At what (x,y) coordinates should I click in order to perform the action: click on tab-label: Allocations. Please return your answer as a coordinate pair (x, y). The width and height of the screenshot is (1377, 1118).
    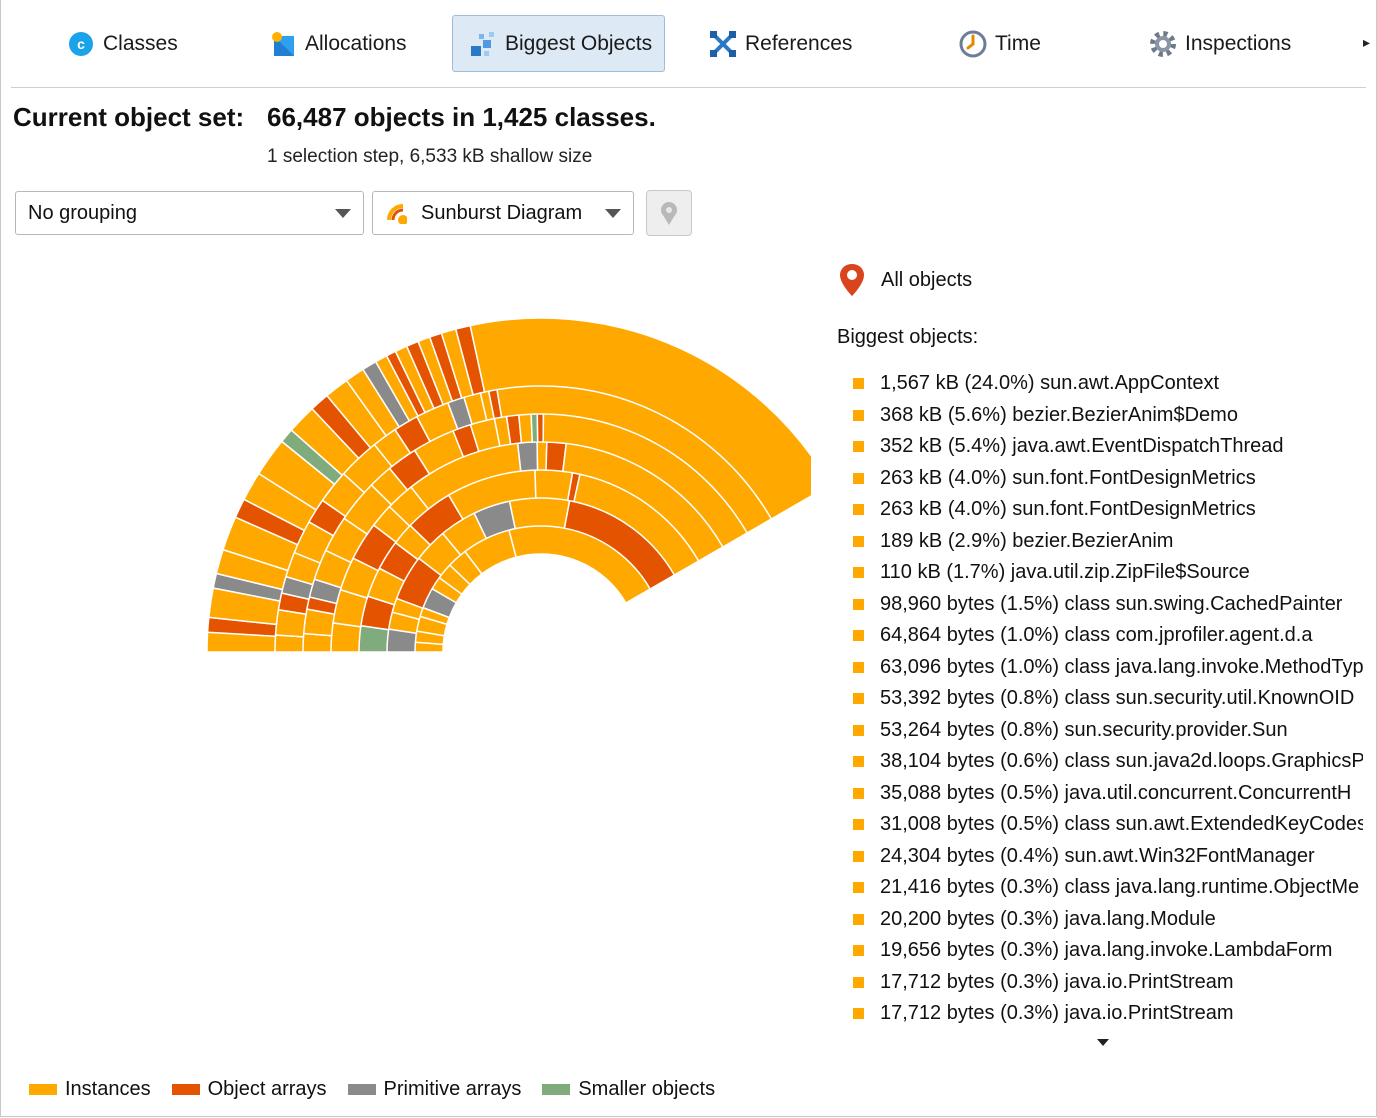
    Looking at the image, I should click on (356, 43).